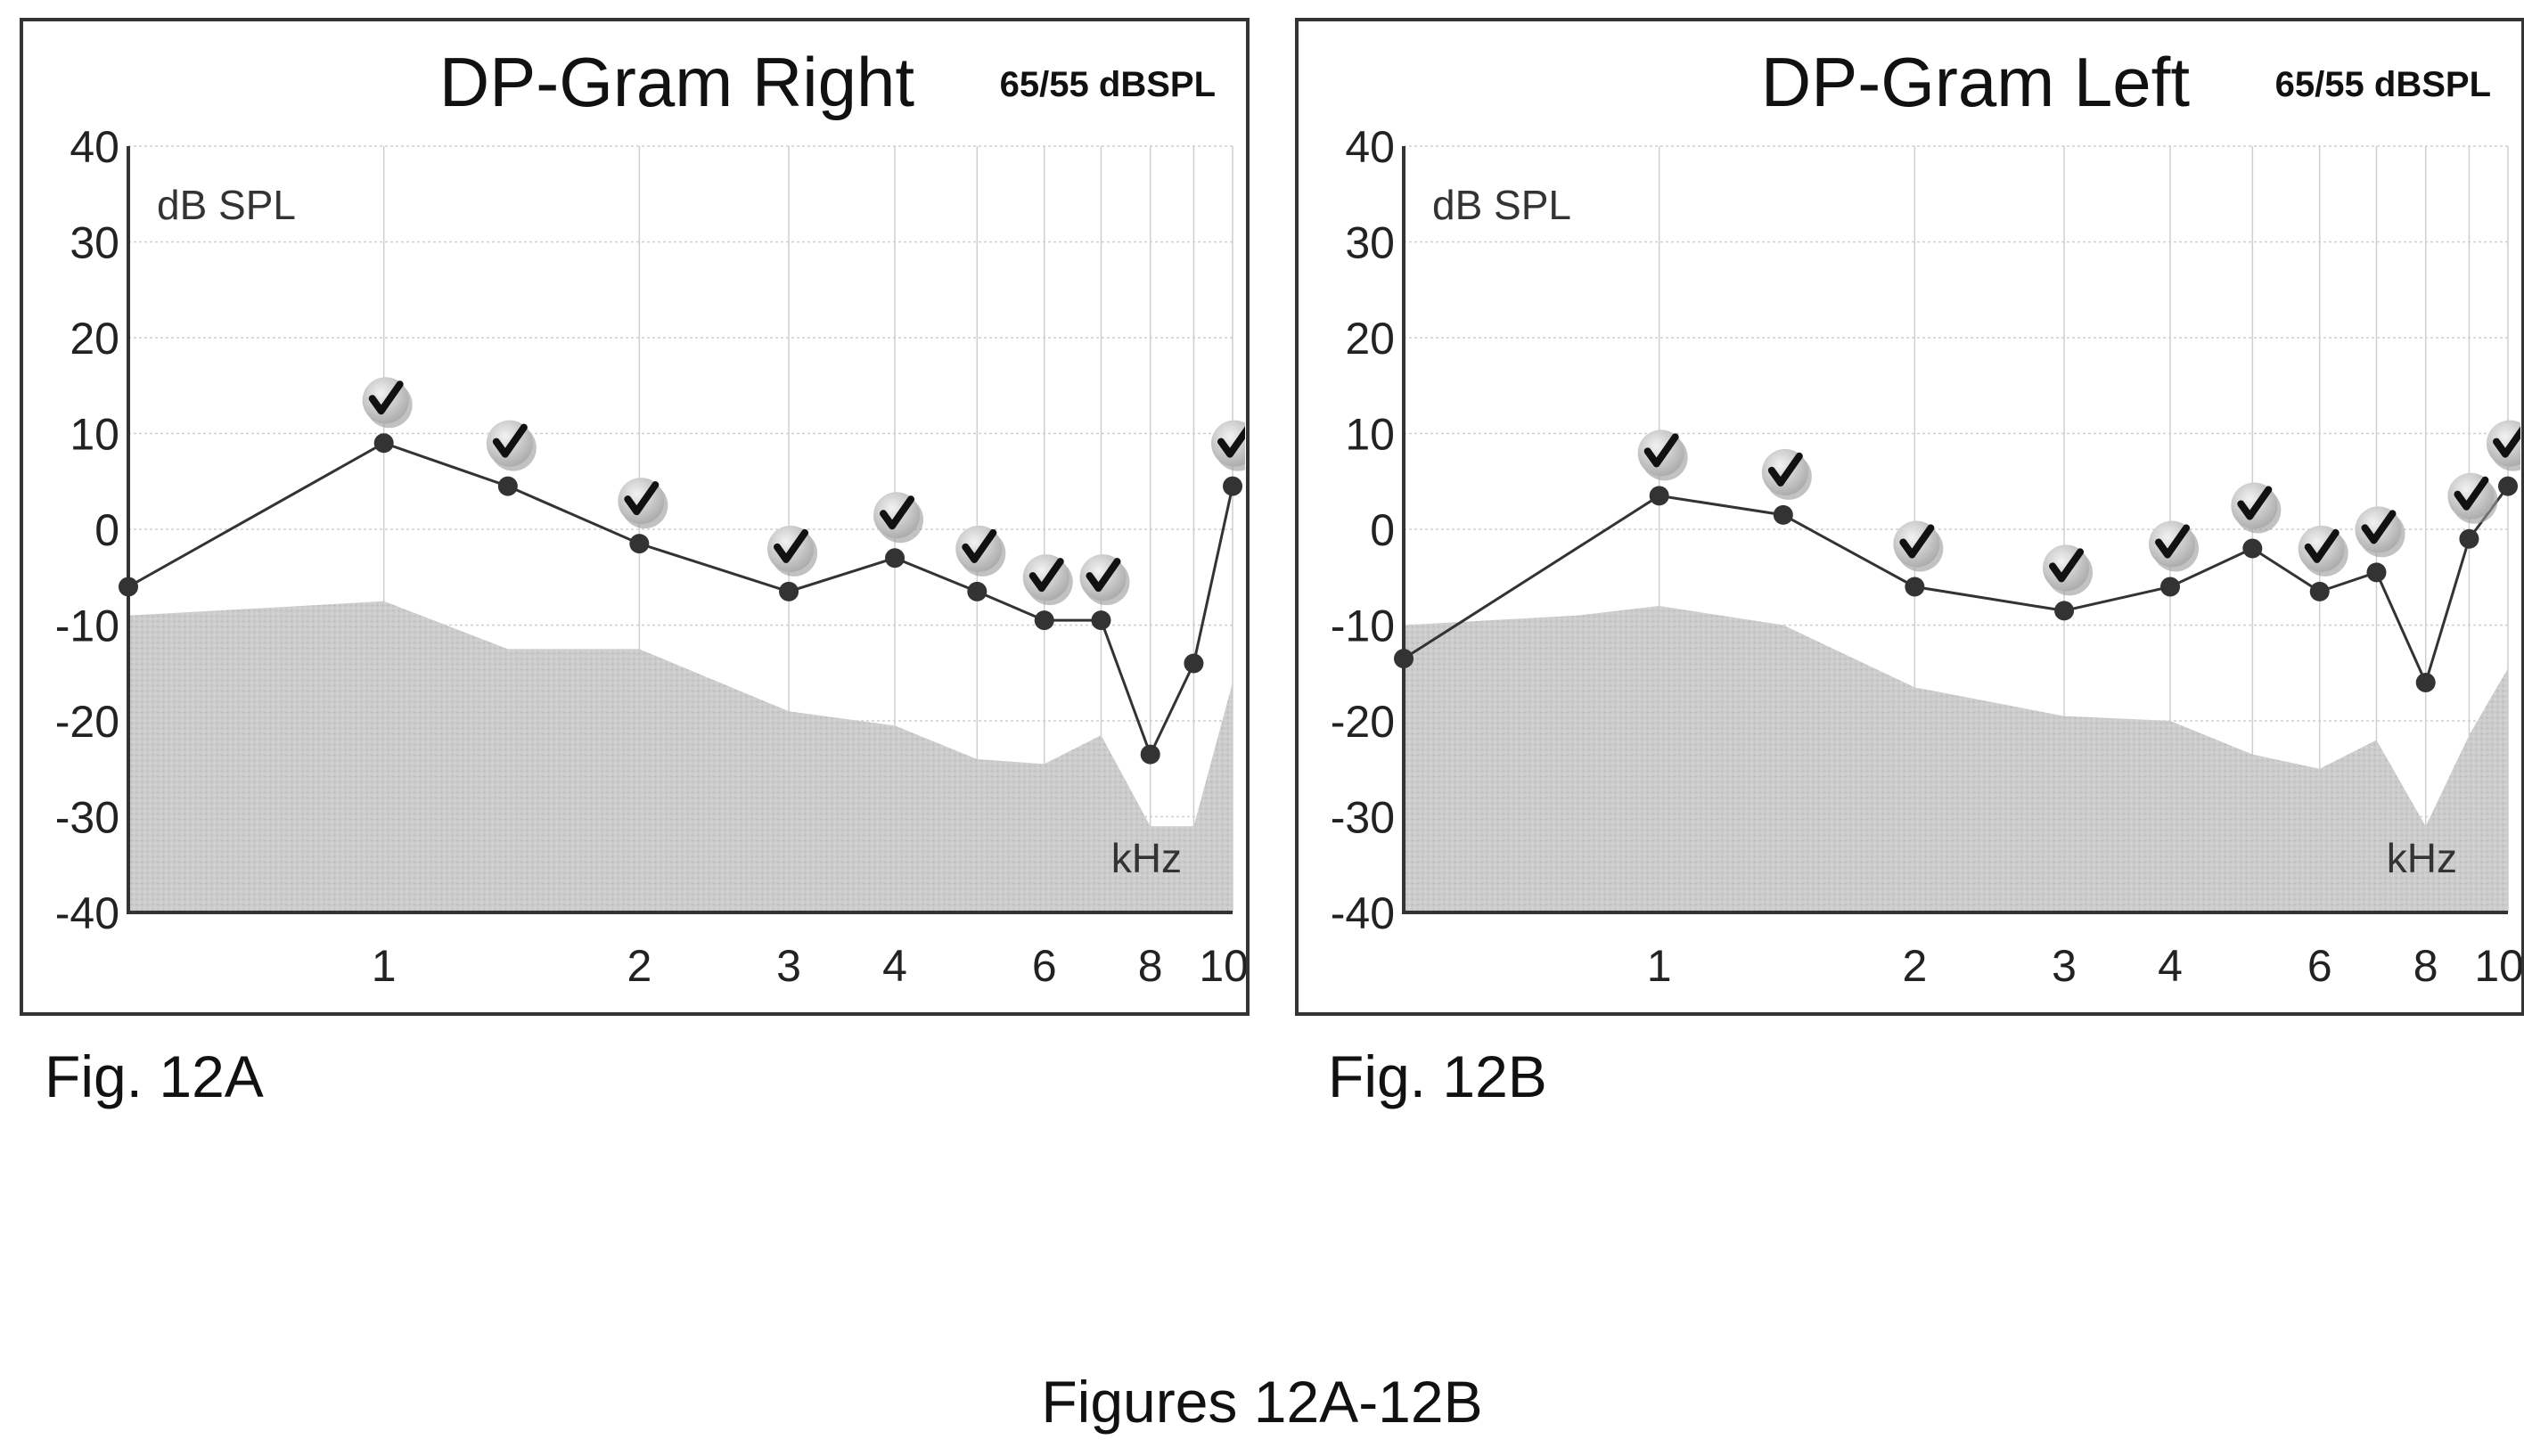 The width and height of the screenshot is (2524, 1456). What do you see at coordinates (1262, 1402) in the screenshot?
I see `figures-caption: Figures 12A-12B` at bounding box center [1262, 1402].